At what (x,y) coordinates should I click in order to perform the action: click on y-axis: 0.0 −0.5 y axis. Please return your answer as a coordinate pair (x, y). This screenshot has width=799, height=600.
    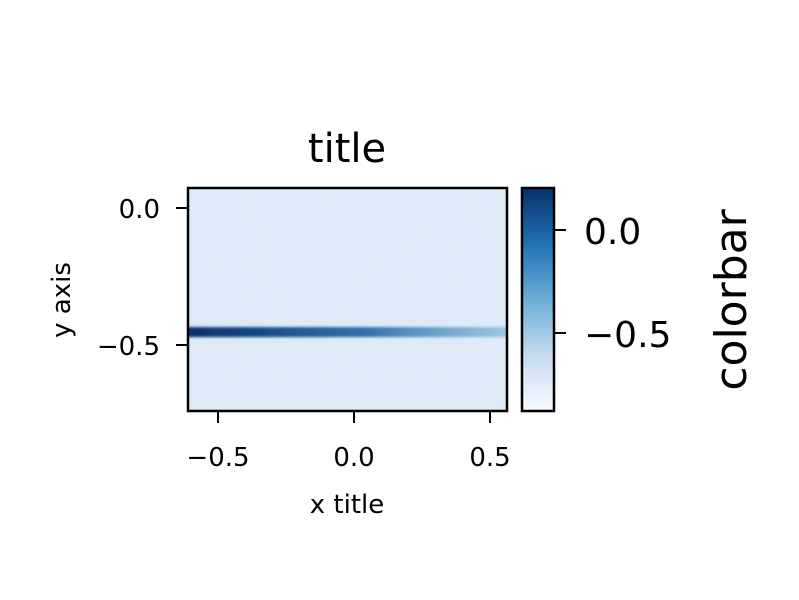
    Looking at the image, I should click on (117, 278).